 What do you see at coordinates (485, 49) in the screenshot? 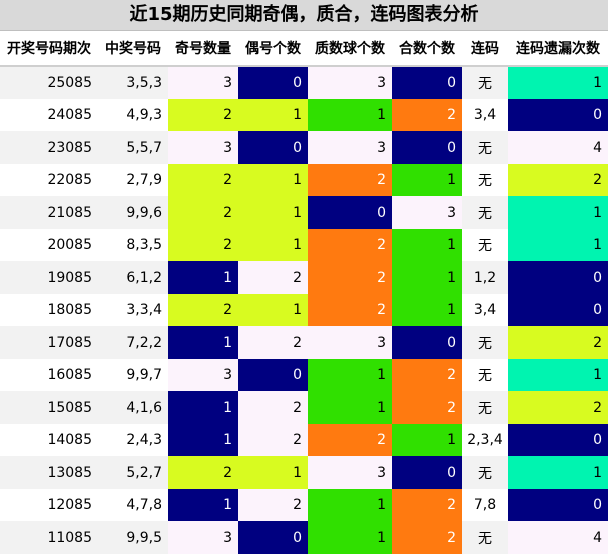
I see `header-consec: 连码` at bounding box center [485, 49].